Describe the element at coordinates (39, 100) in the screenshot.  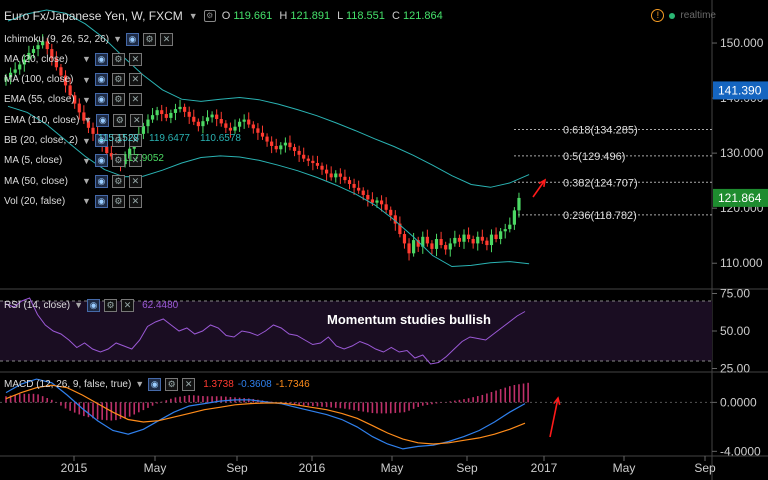
I see `indicator-label: EMA (55, close)` at that location.